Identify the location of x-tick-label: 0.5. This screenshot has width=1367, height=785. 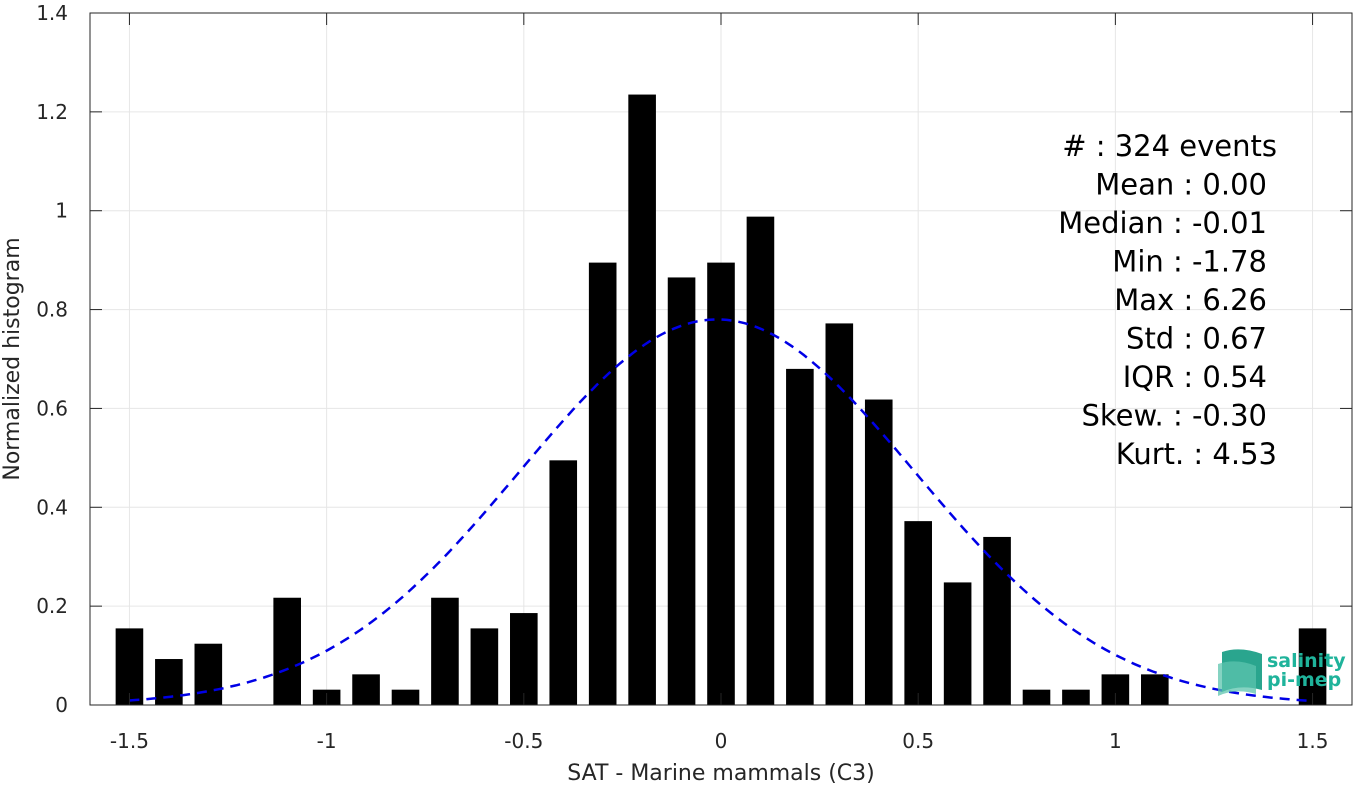
(918, 741).